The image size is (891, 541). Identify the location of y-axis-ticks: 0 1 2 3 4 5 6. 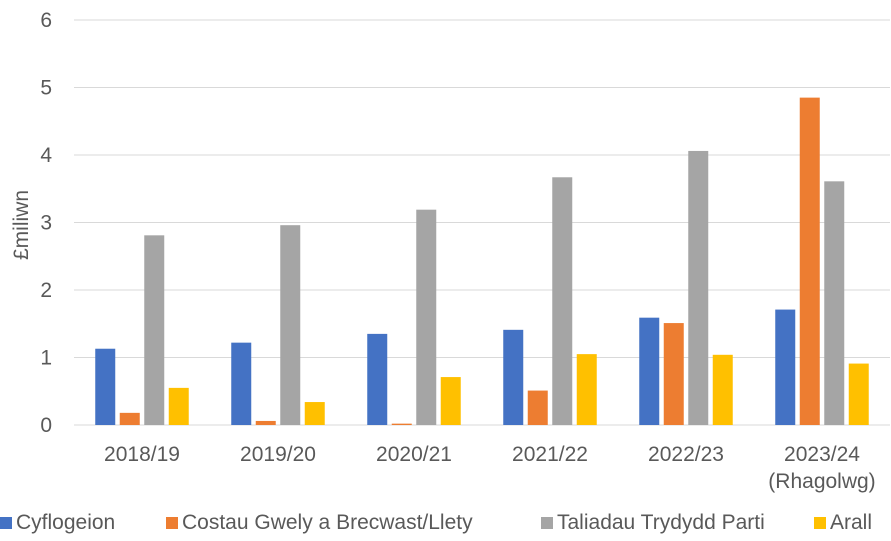
(46, 223).